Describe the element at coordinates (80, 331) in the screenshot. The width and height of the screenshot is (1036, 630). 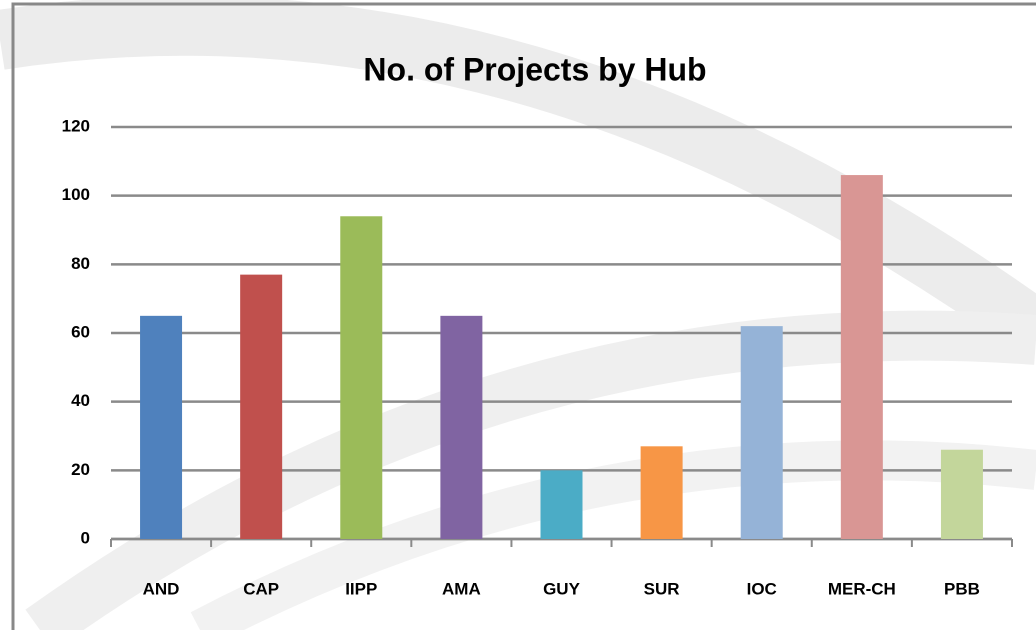
I see `y-tick-label: 60` at that location.